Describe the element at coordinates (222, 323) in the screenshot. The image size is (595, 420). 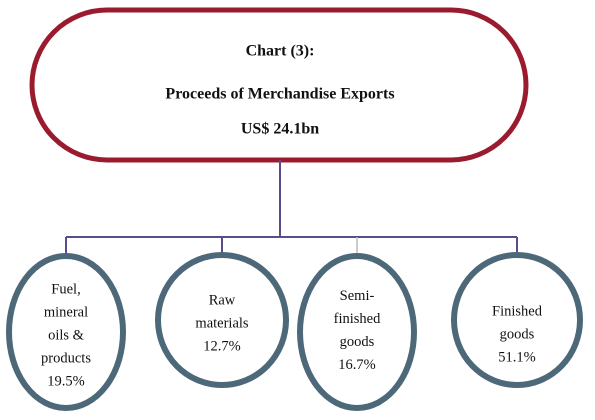
I see `node-label: materials` at that location.